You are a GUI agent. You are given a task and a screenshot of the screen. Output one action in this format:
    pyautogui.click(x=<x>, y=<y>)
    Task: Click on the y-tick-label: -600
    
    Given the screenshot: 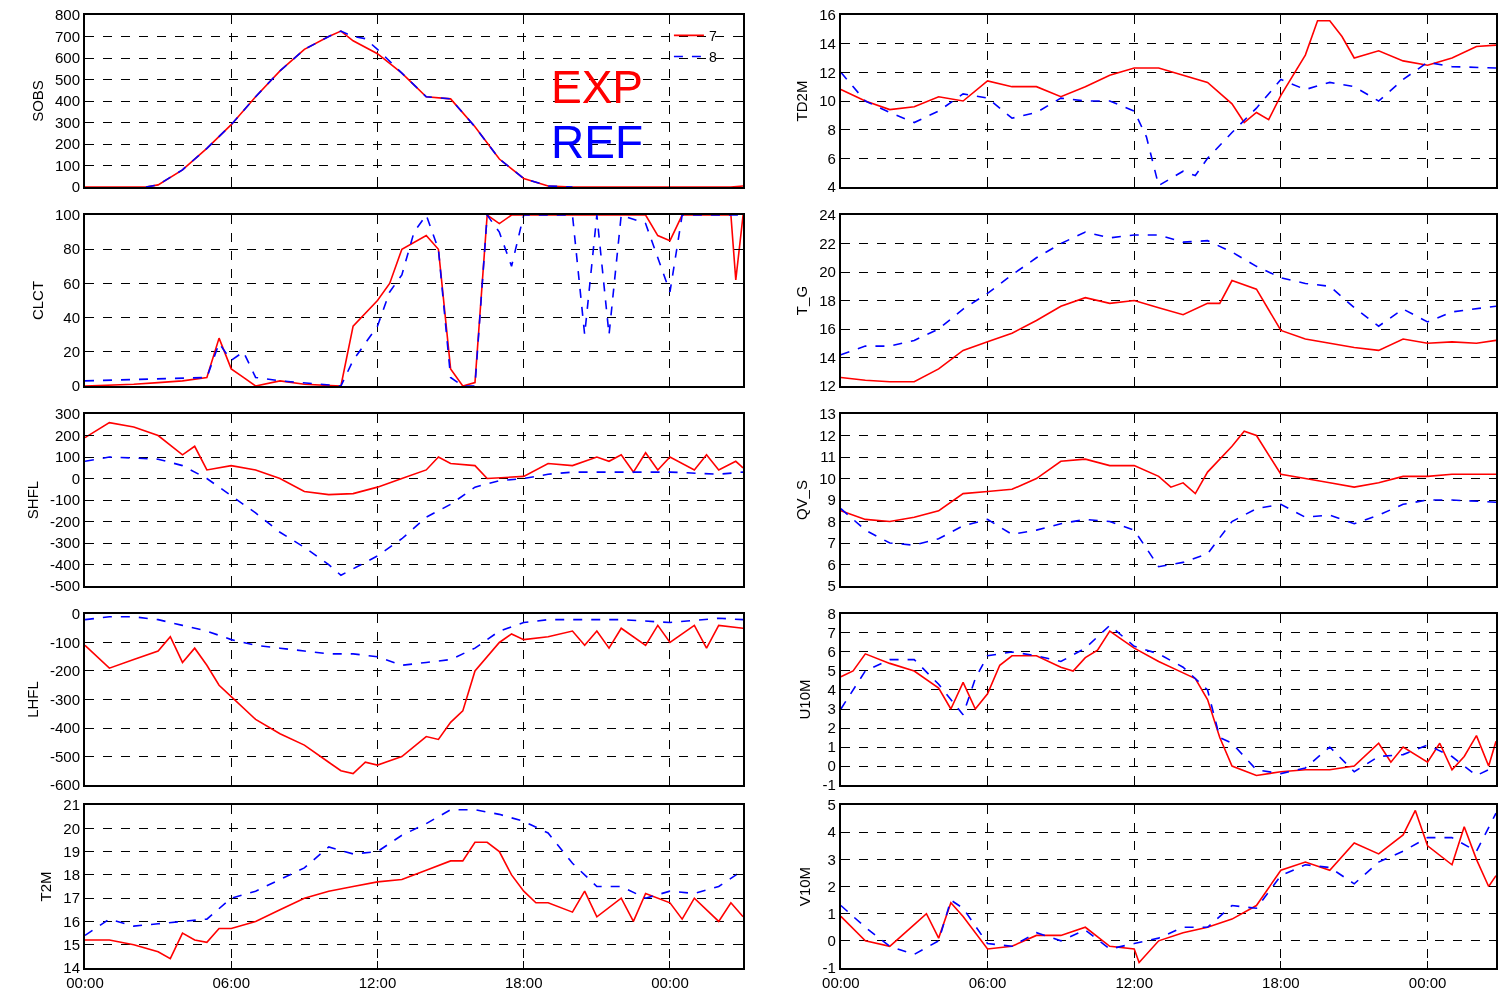 What is the action you would take?
    pyautogui.click(x=64, y=785)
    